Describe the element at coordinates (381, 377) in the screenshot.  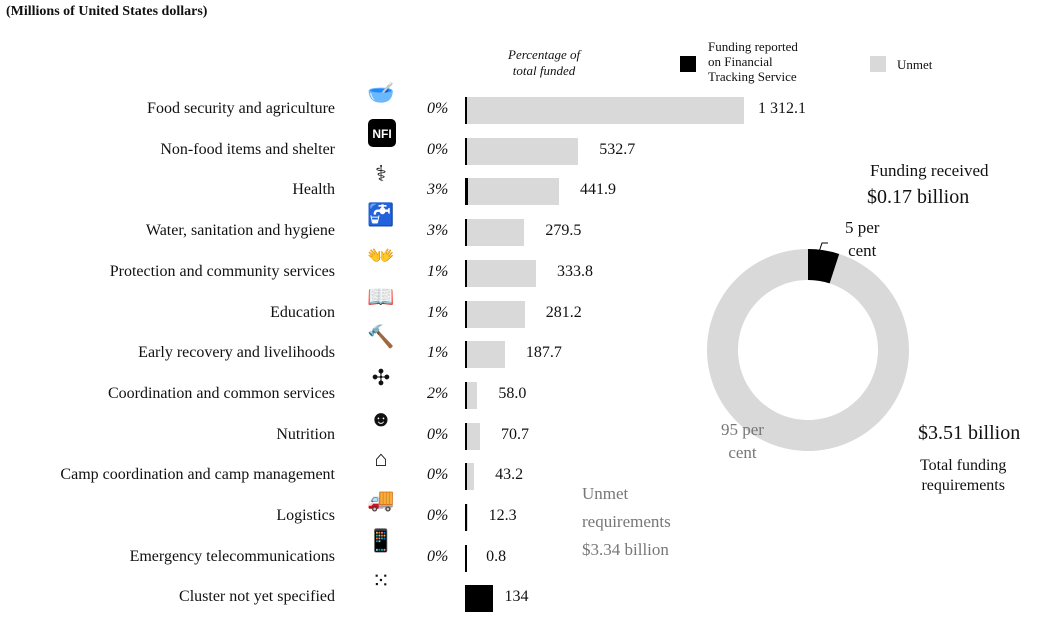
I see `coordination-arrows-icon: ✣` at that location.